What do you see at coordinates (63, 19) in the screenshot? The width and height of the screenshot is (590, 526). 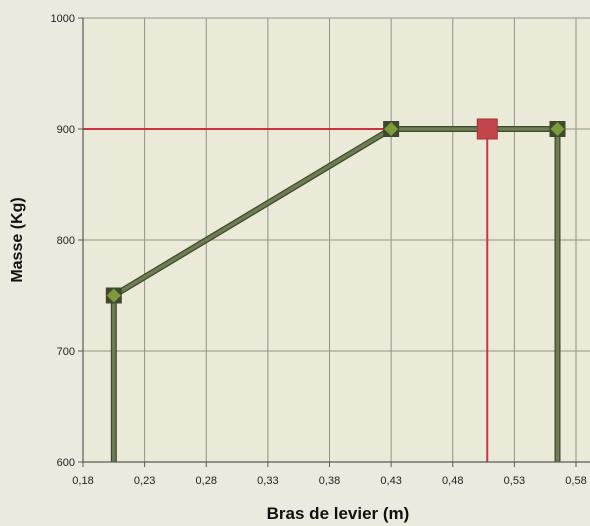 I see `y-tick-label: 1000` at bounding box center [63, 19].